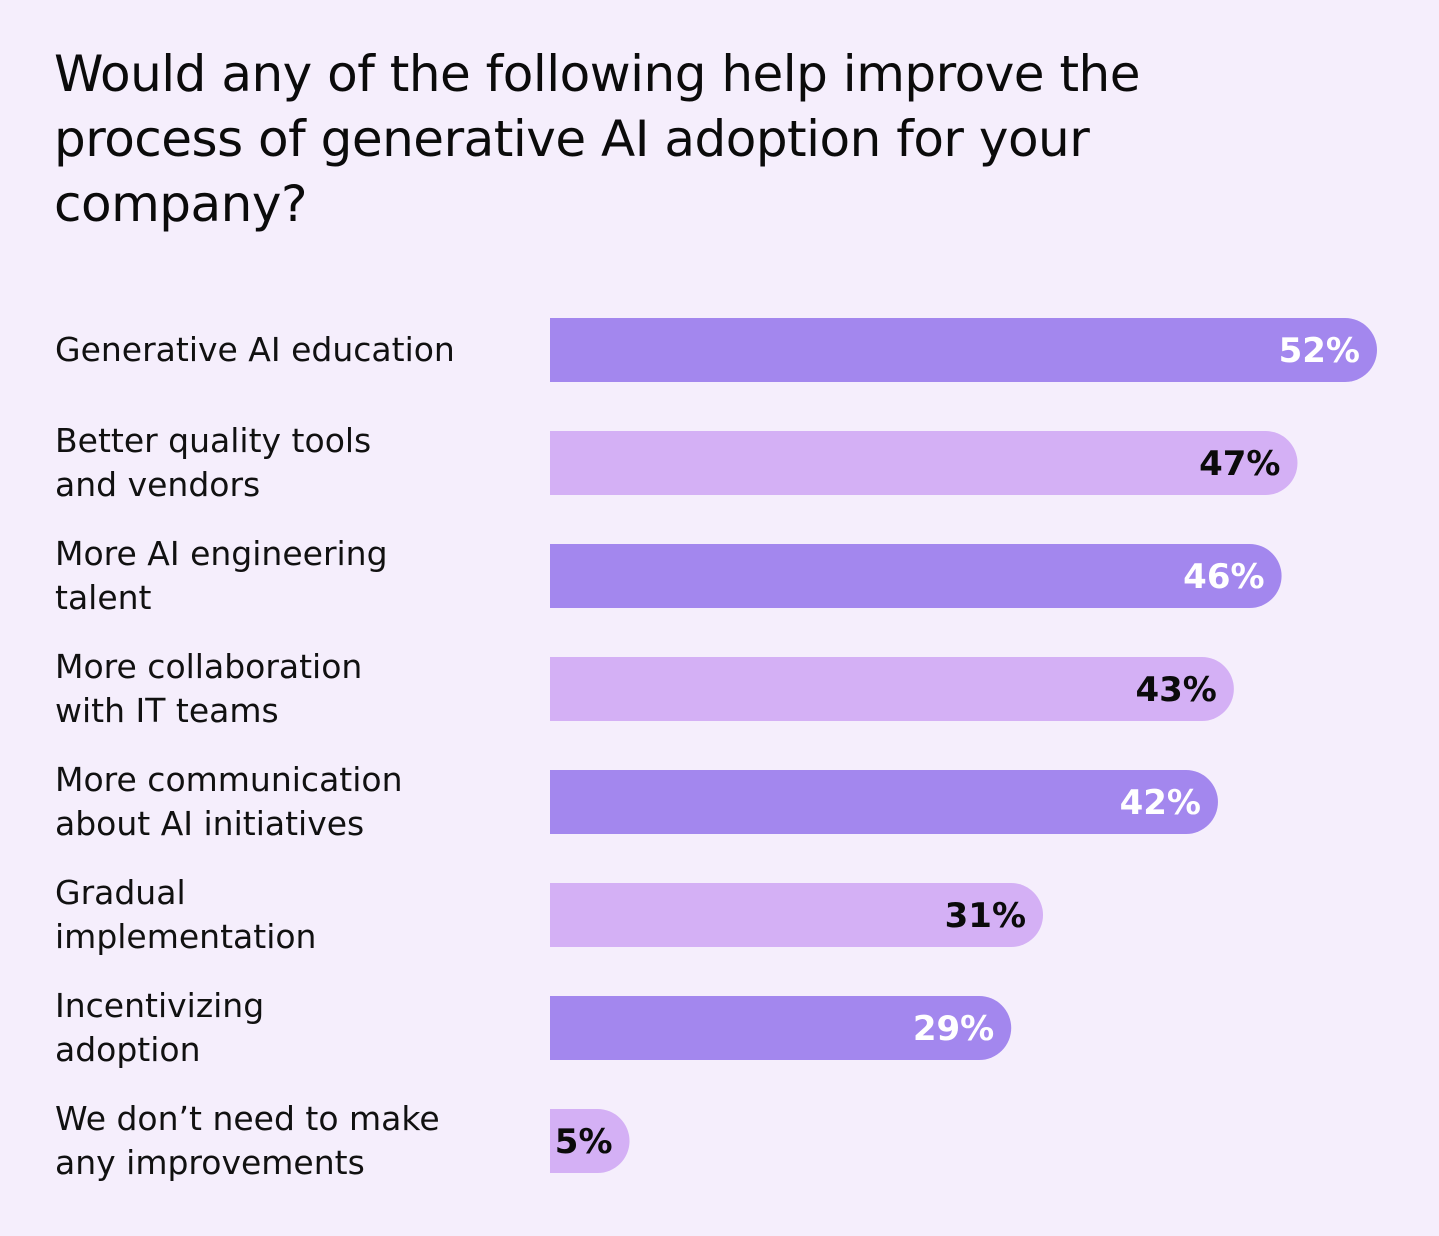 This screenshot has width=1439, height=1236. I want to click on value-label: 52%, so click(1319, 351).